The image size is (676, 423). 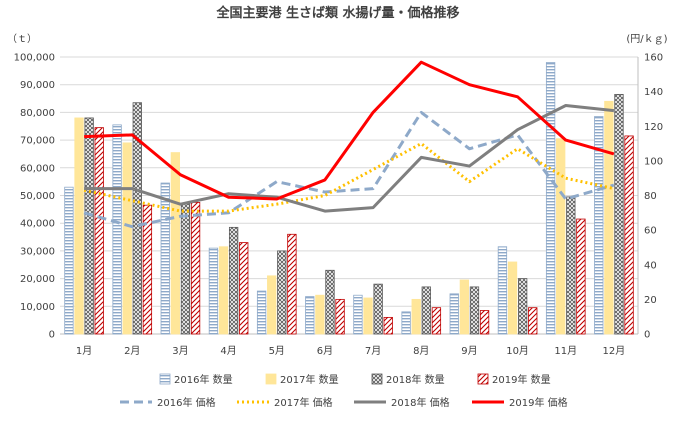 I want to click on bar-2018年 数量-12月, so click(x=619, y=214).